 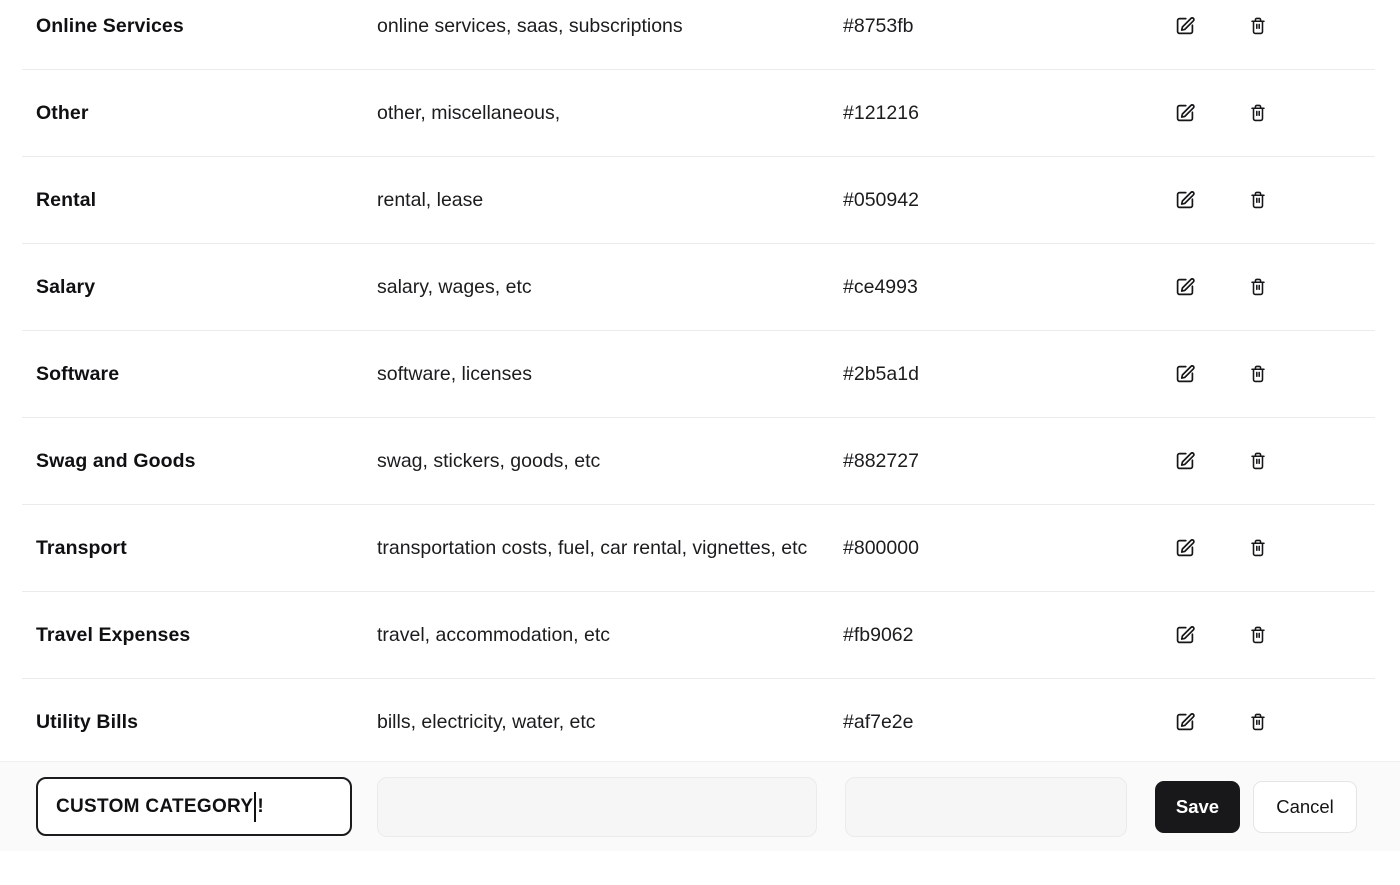 I want to click on category-keywords: travel, accommodation, etc, so click(x=494, y=634).